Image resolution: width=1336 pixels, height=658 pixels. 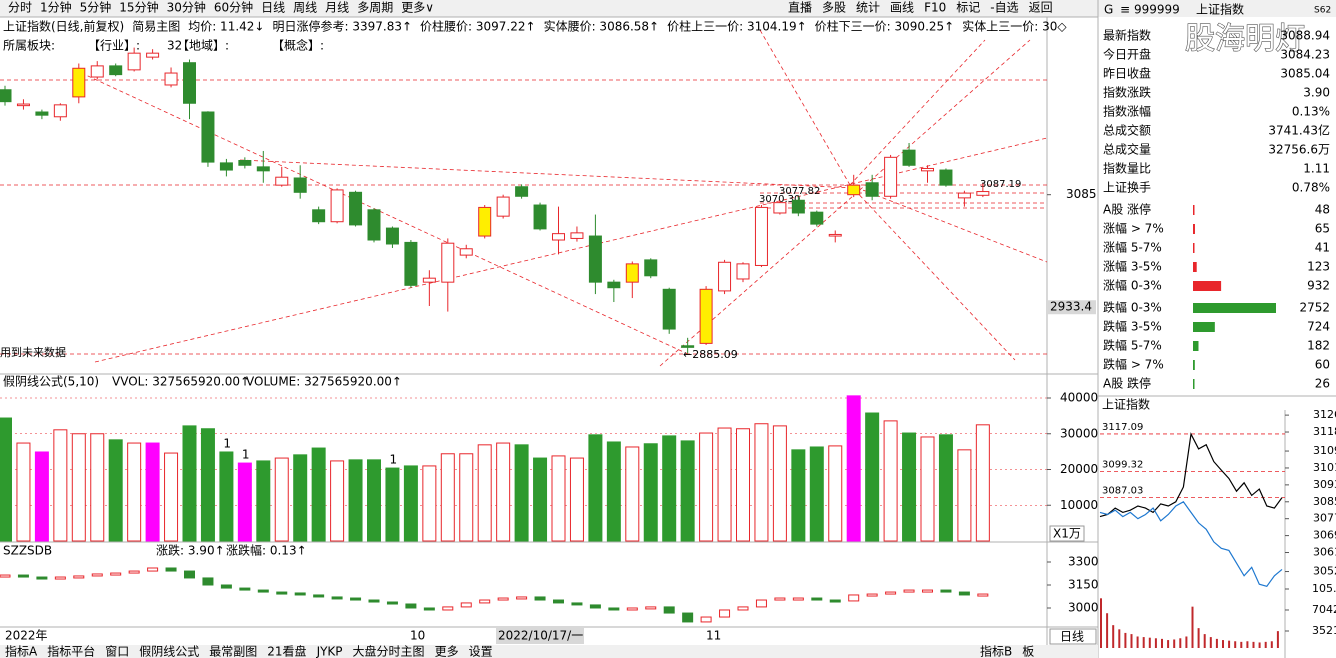 What do you see at coordinates (1324, 609) in the screenshot?
I see `y-tick-label: 704255` at bounding box center [1324, 609].